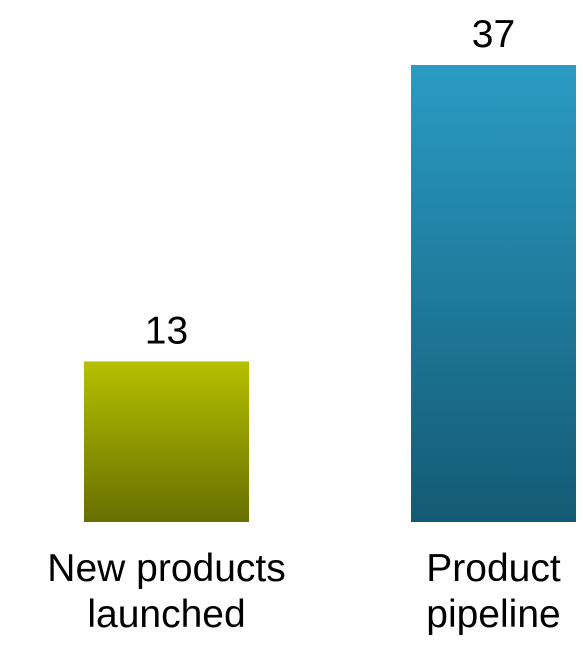  What do you see at coordinates (166, 568) in the screenshot?
I see `category-label-1-line-1: New products` at bounding box center [166, 568].